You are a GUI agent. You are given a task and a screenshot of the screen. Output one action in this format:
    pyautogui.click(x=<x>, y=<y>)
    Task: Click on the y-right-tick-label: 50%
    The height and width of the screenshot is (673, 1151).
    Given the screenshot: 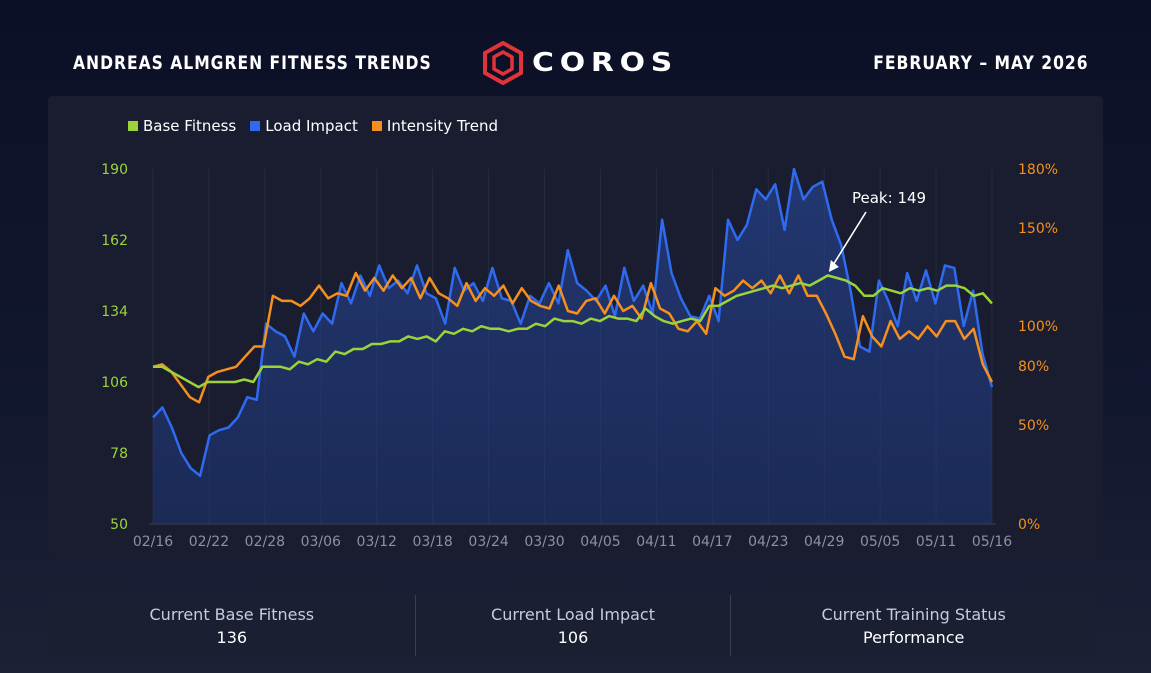 What is the action you would take?
    pyautogui.click(x=1033, y=426)
    